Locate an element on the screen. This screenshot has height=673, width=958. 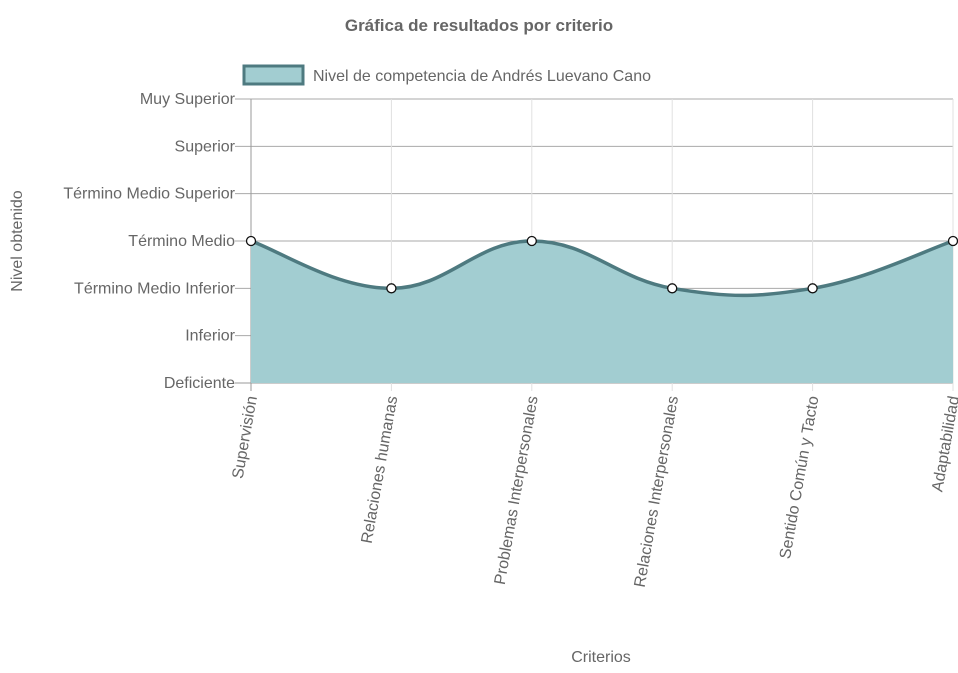
y-tick-label: Término Medio is located at coordinates (181, 241).